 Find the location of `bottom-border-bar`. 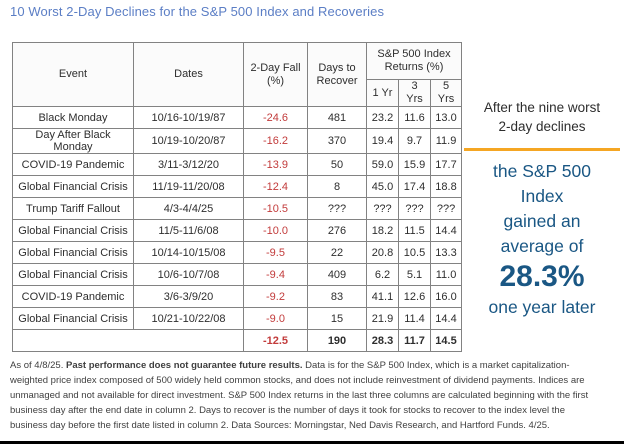

bottom-border-bar is located at coordinates (312, 442).